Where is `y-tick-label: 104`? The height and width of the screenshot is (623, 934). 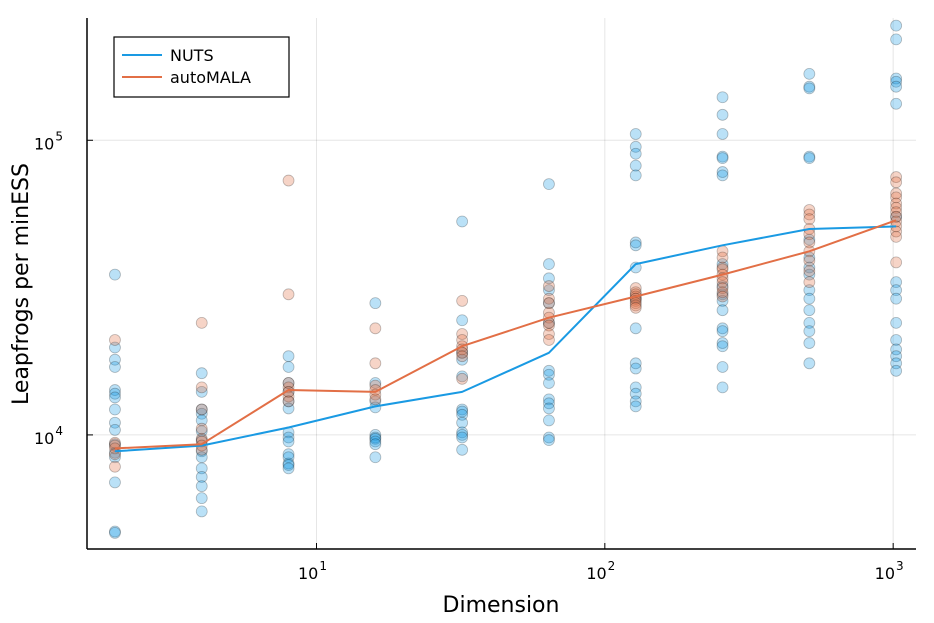
y-tick-label: 104 is located at coordinates (48, 436).